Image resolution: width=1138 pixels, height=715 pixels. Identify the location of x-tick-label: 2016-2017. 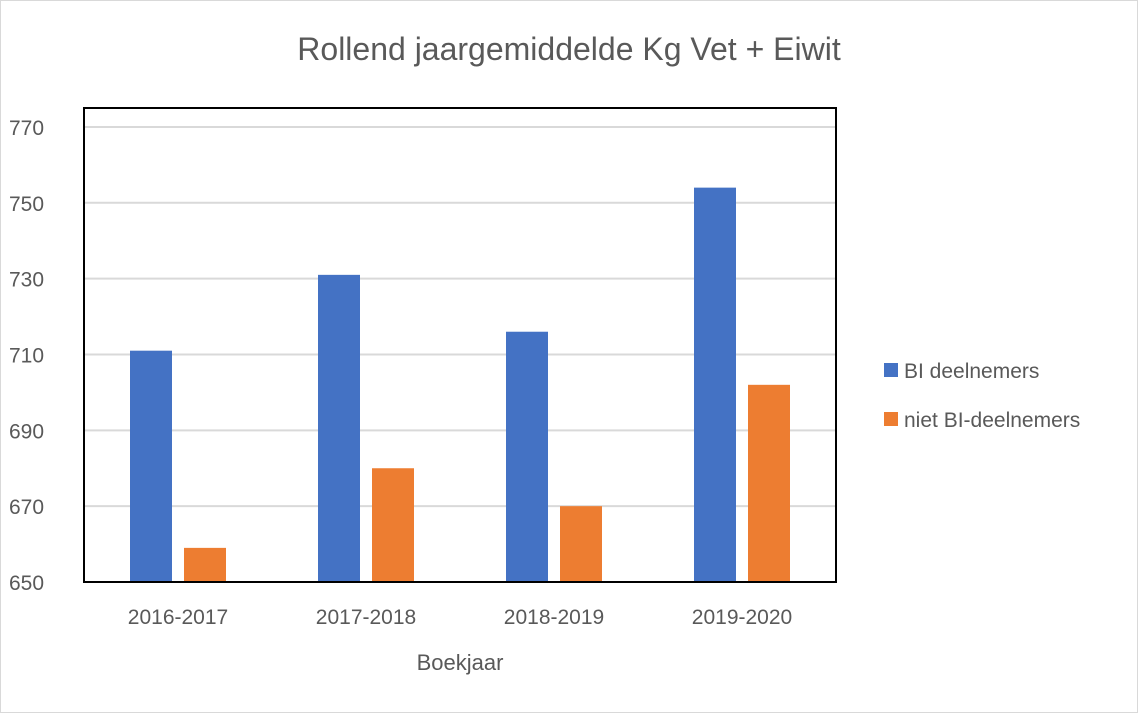
(178, 617).